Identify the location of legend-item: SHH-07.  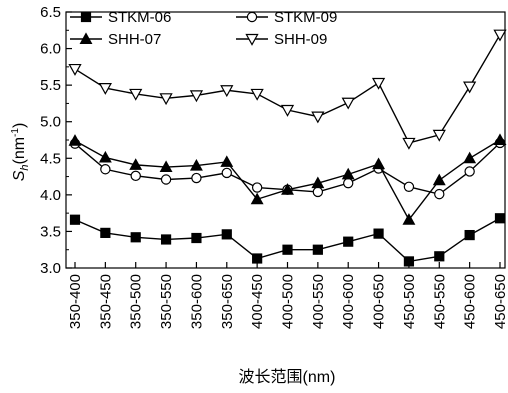
(115, 39).